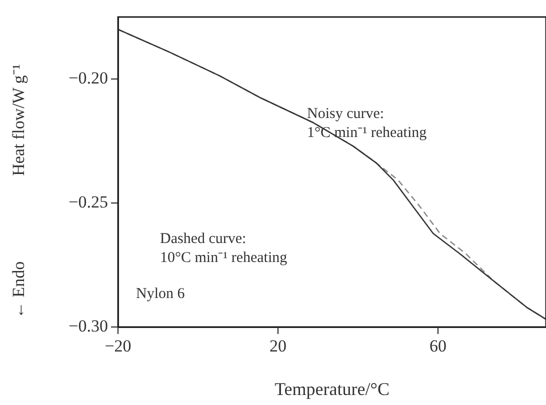  What do you see at coordinates (224, 248) in the screenshot?
I see `annotation: Dashed curve: 10°C min⁻¹ reheating` at bounding box center [224, 248].